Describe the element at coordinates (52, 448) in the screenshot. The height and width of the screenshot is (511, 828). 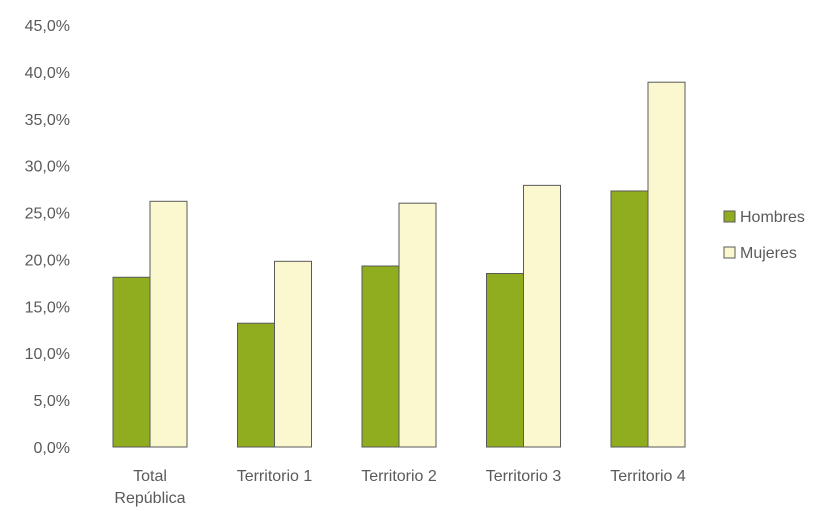
I see `y-tick-label: 0,0%` at that location.